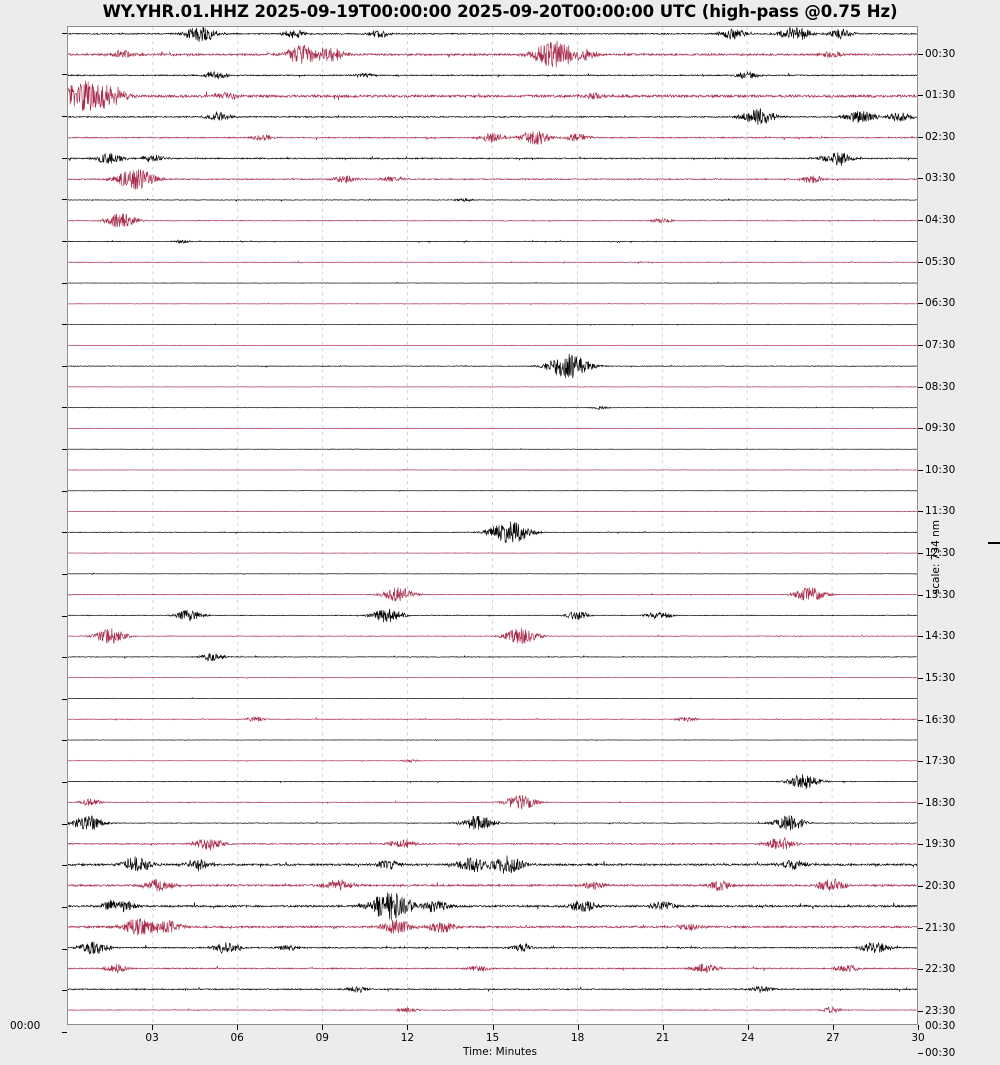 This screenshot has width=1000, height=1065. What do you see at coordinates (940, 344) in the screenshot?
I see `y-label-right-0730: 07:30` at bounding box center [940, 344].